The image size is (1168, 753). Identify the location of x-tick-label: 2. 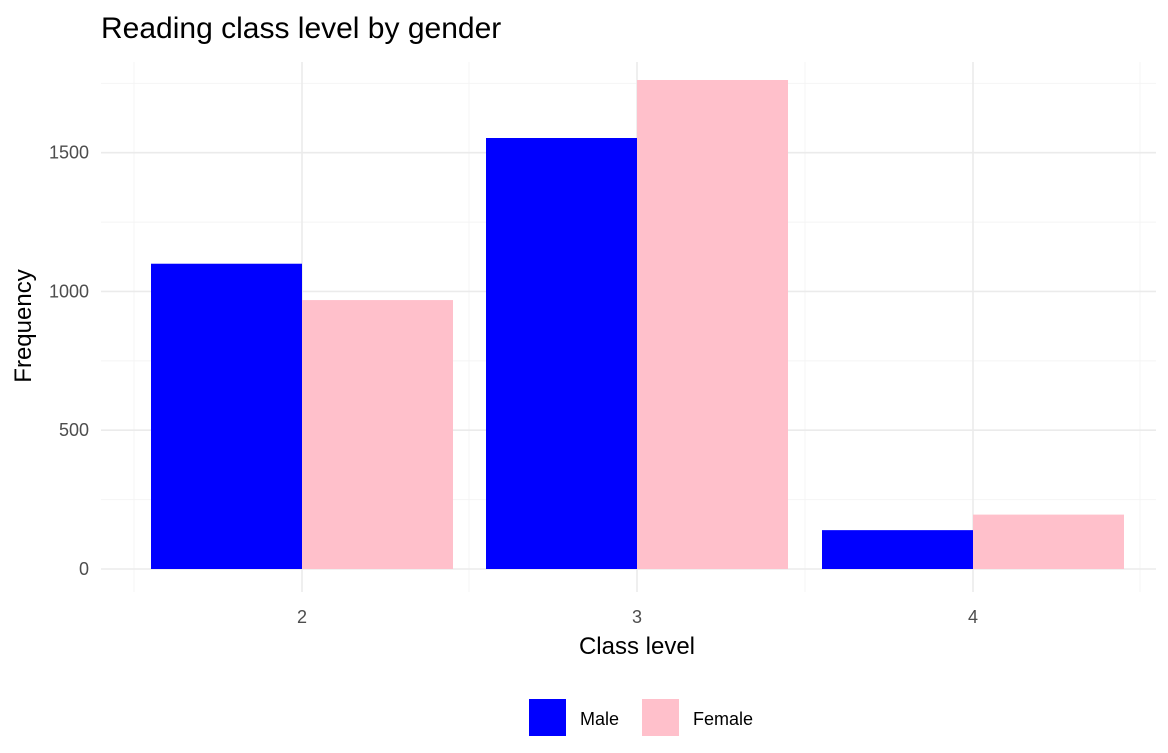
(302, 617).